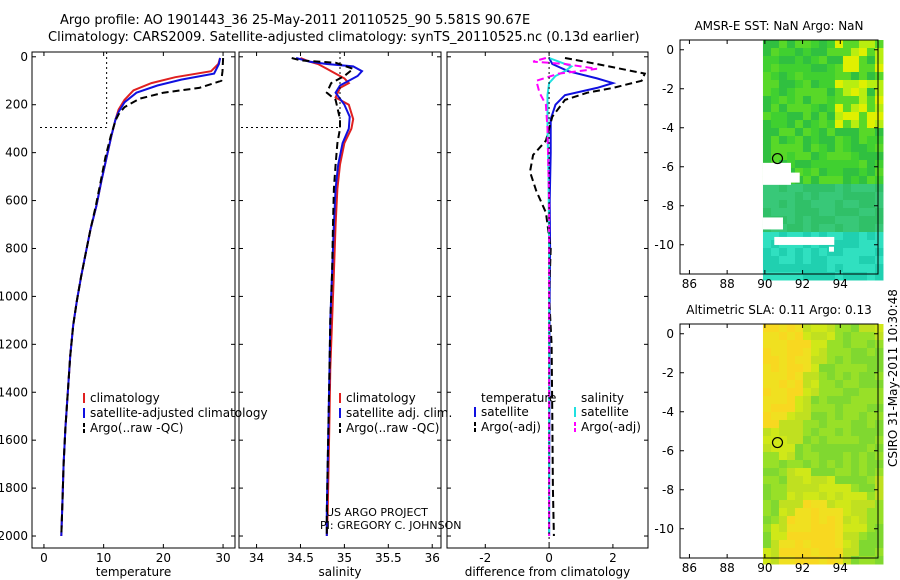 The height and width of the screenshot is (580, 900). I want to click on series-salinity-satellite, so click(560, 296).